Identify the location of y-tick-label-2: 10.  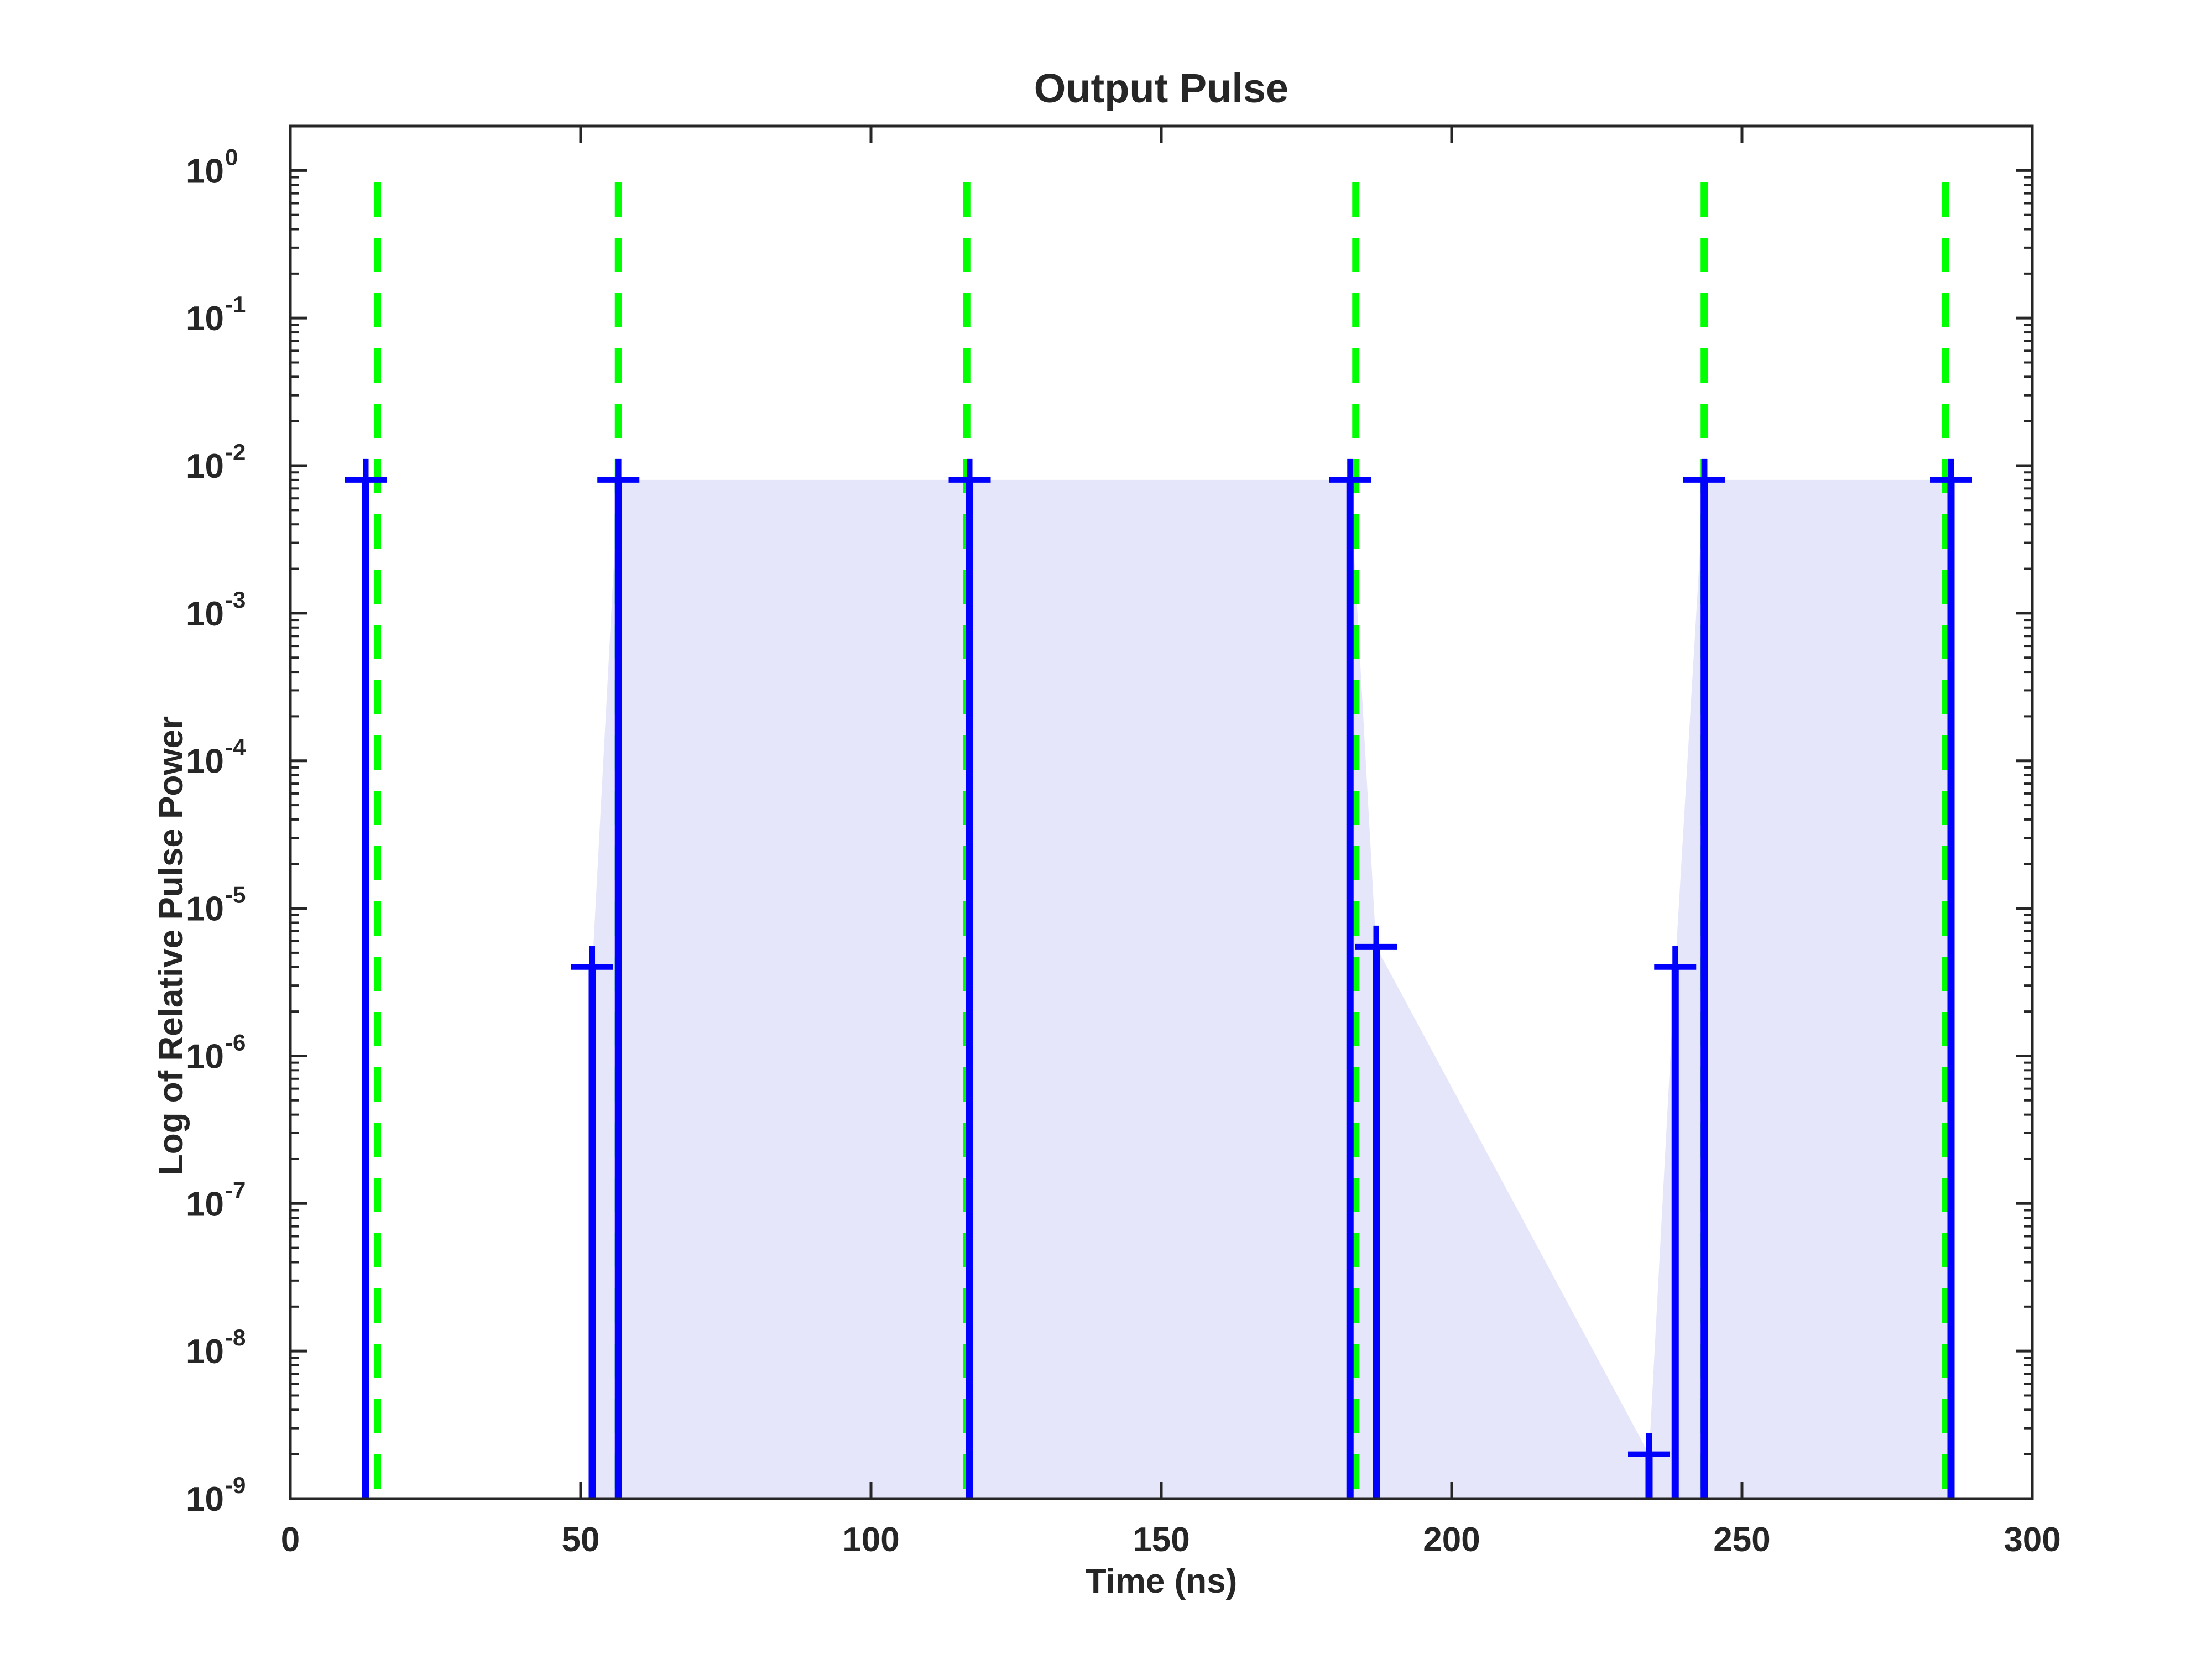
(205, 1204).